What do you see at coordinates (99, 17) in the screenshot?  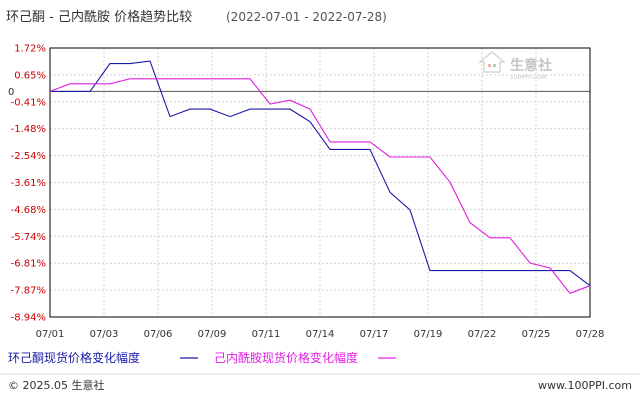 I see `chart-title: 环己酮 - 己内酰胺 价格趋势比较` at bounding box center [99, 17].